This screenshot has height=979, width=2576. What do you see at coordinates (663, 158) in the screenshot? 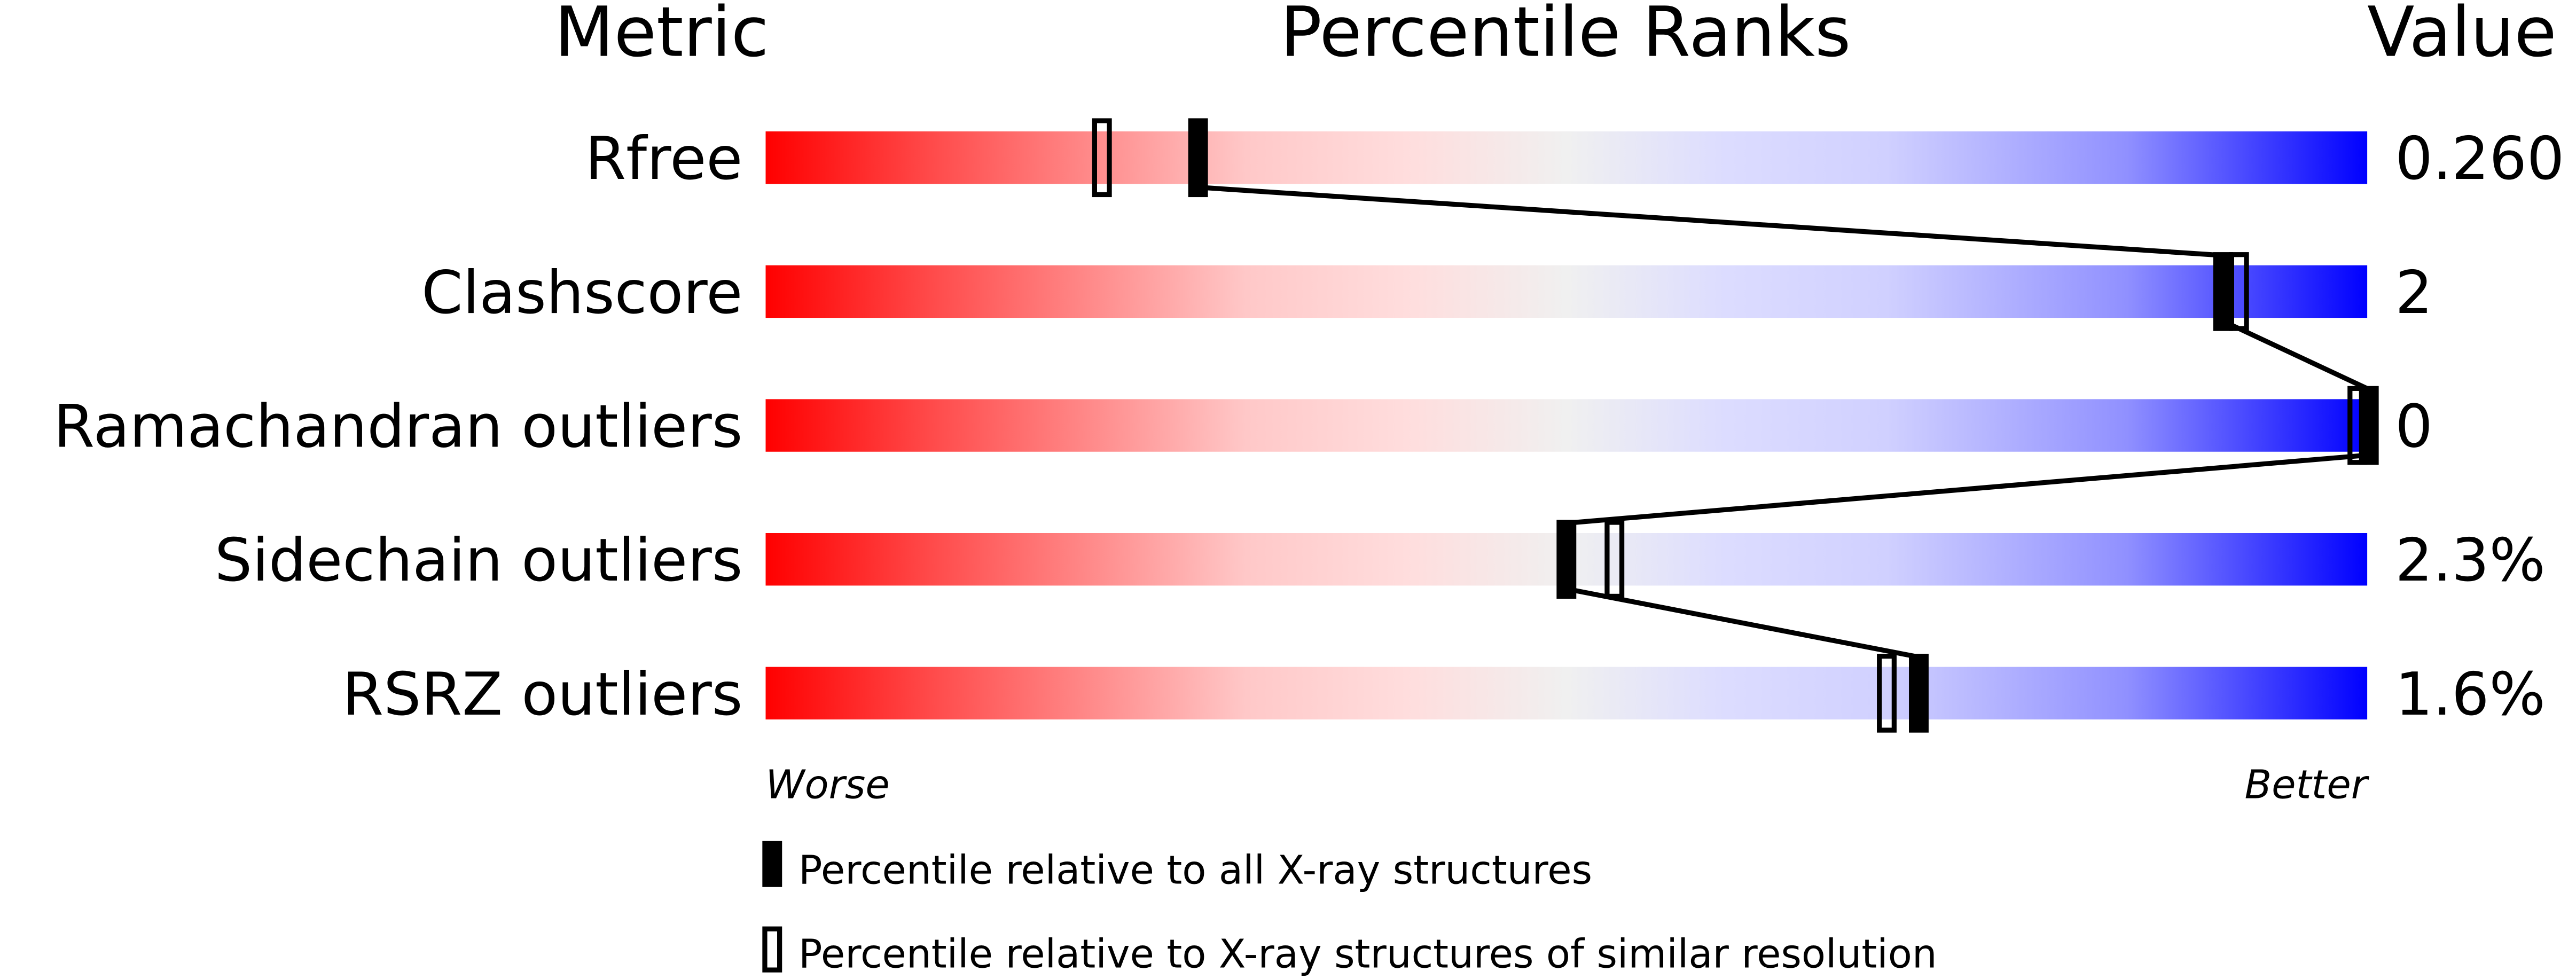
I see `metric-label: Rfree` at bounding box center [663, 158].